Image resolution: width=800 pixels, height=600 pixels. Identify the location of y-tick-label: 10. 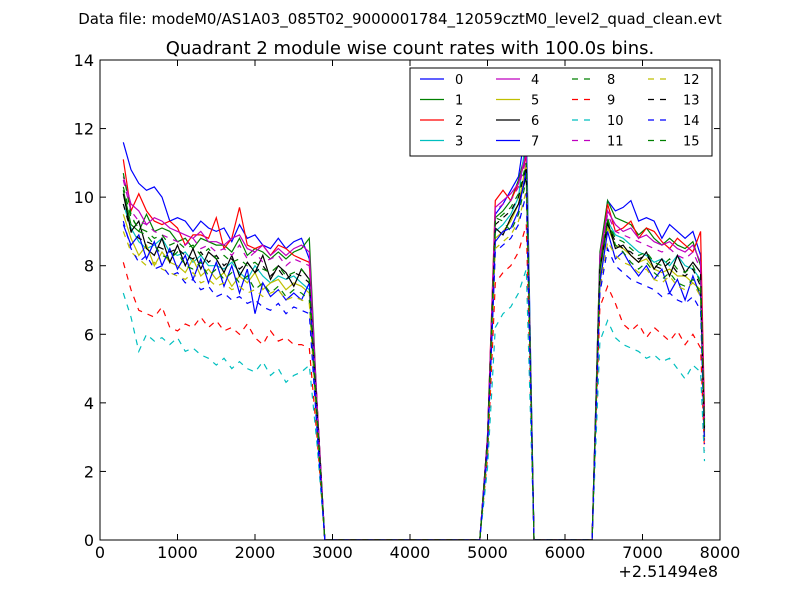
(84, 197).